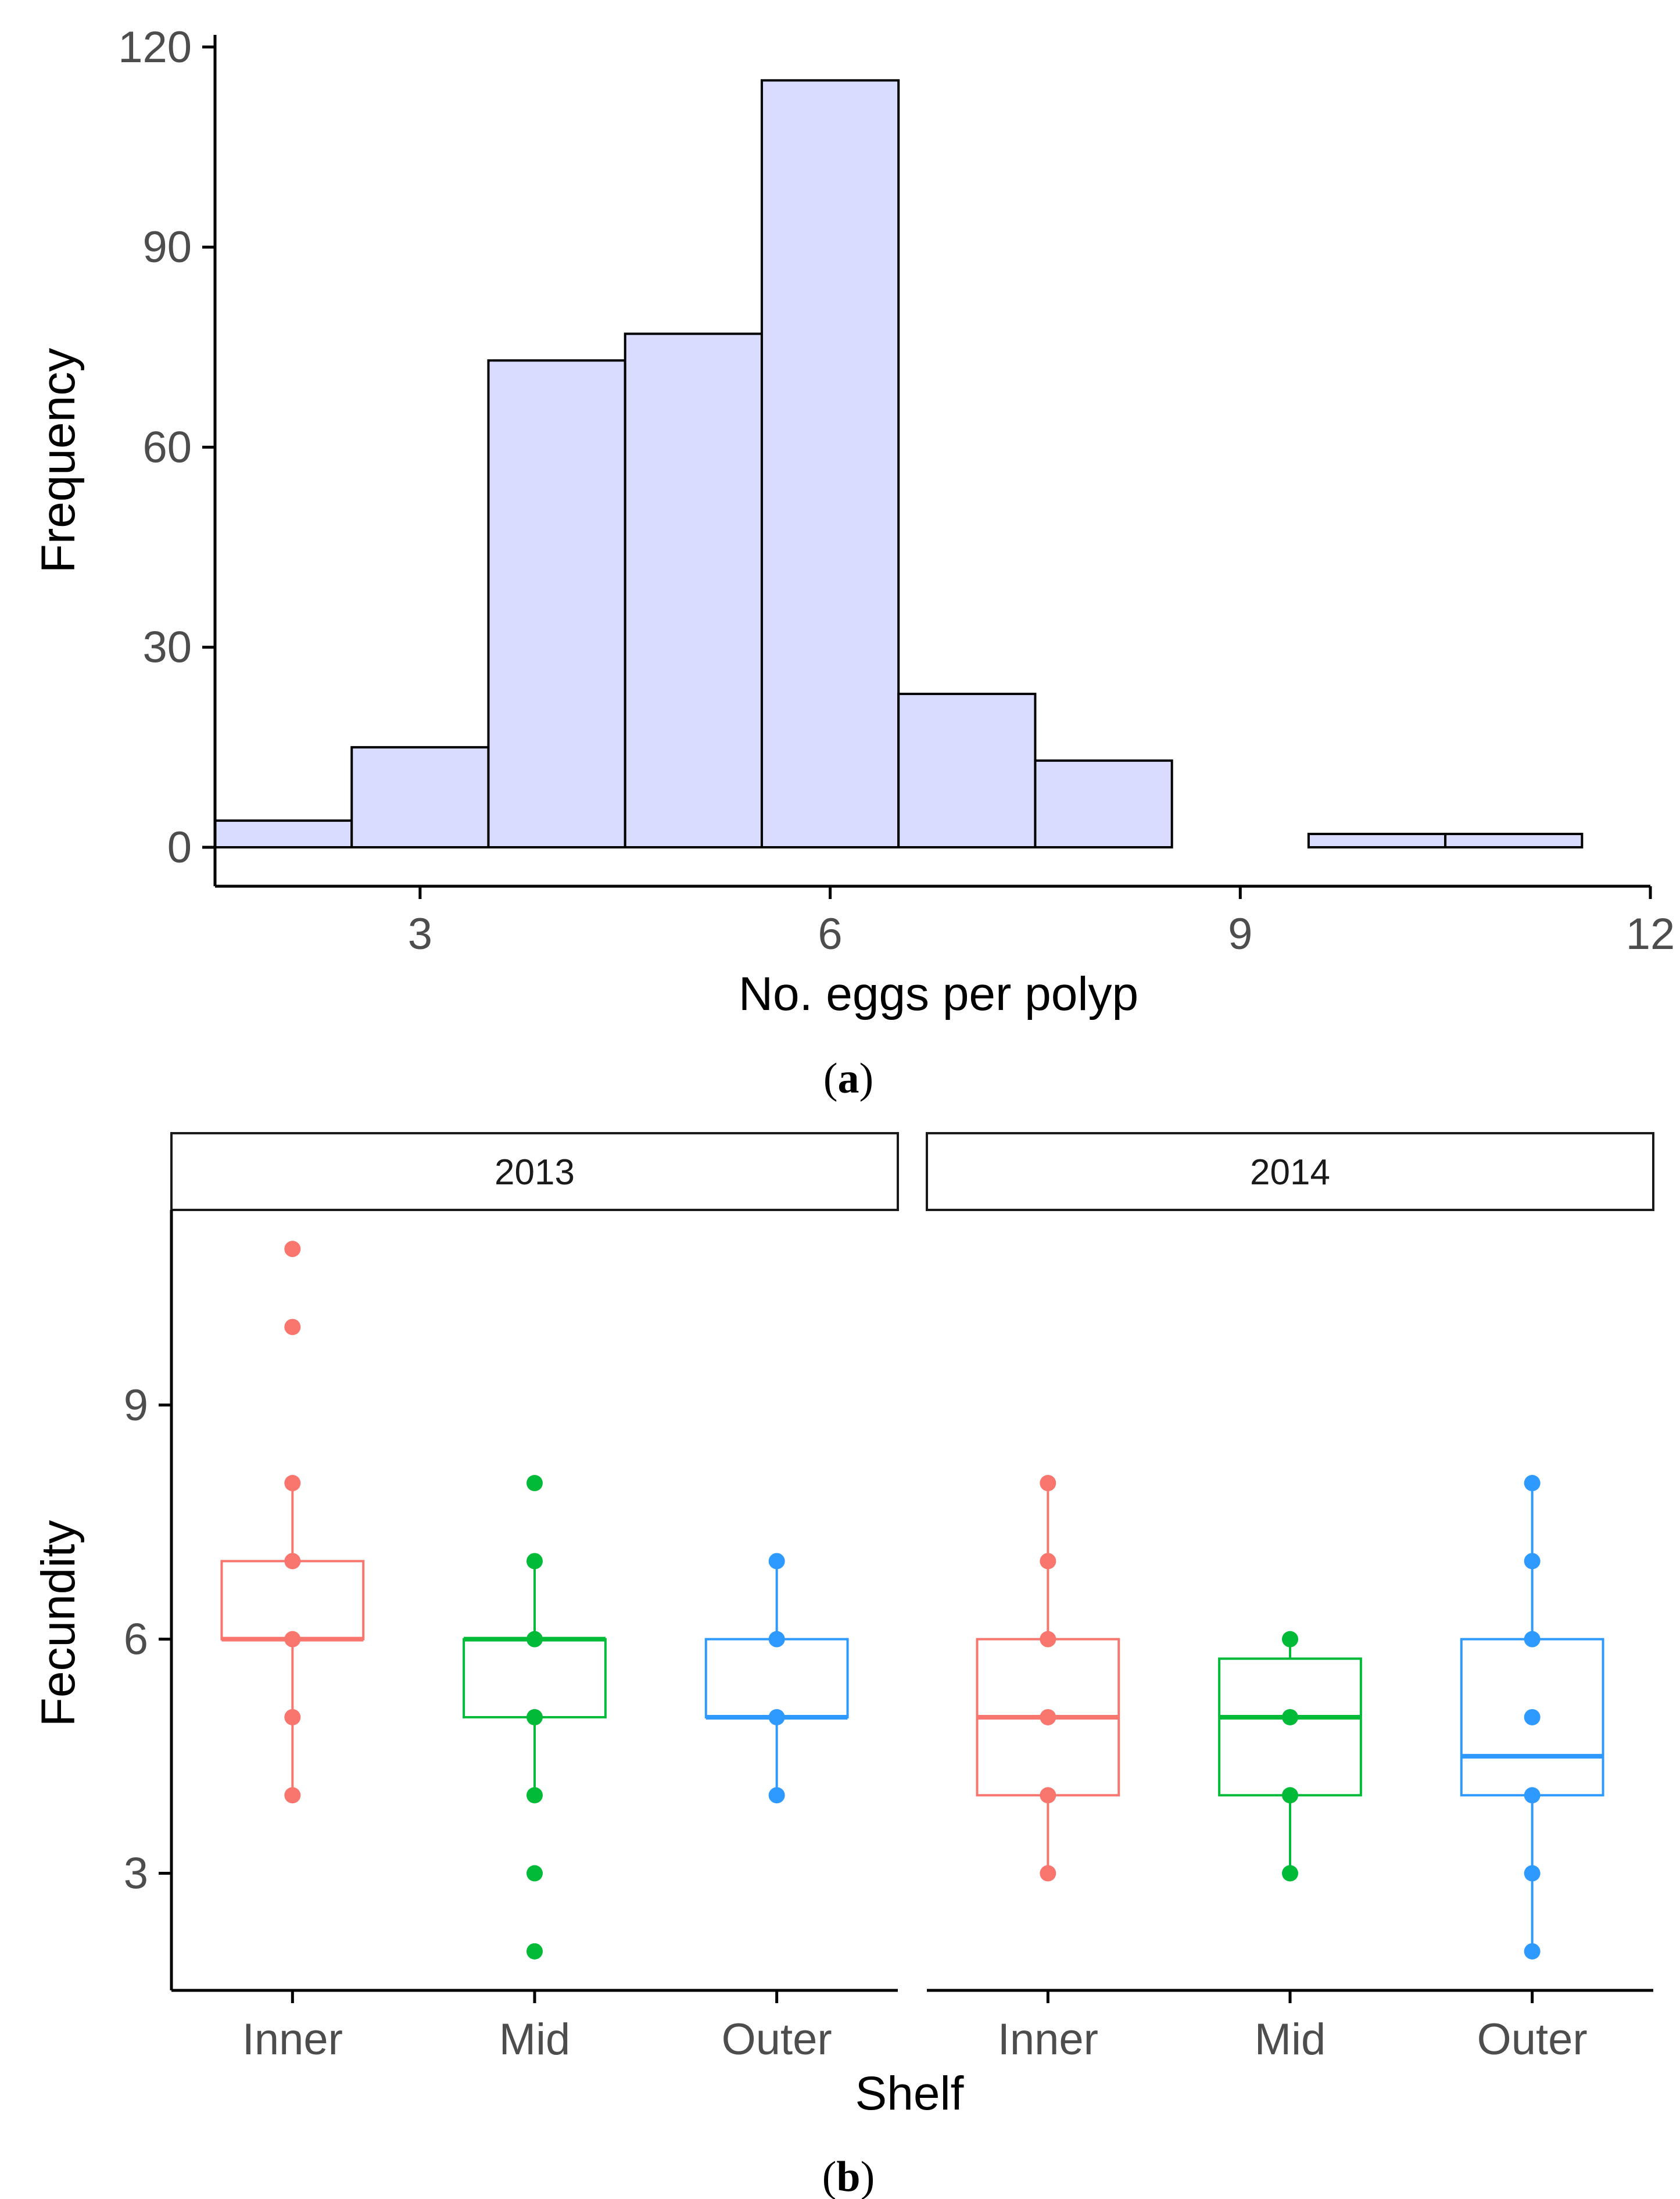  I want to click on y-tick-label: 6, so click(136, 1639).